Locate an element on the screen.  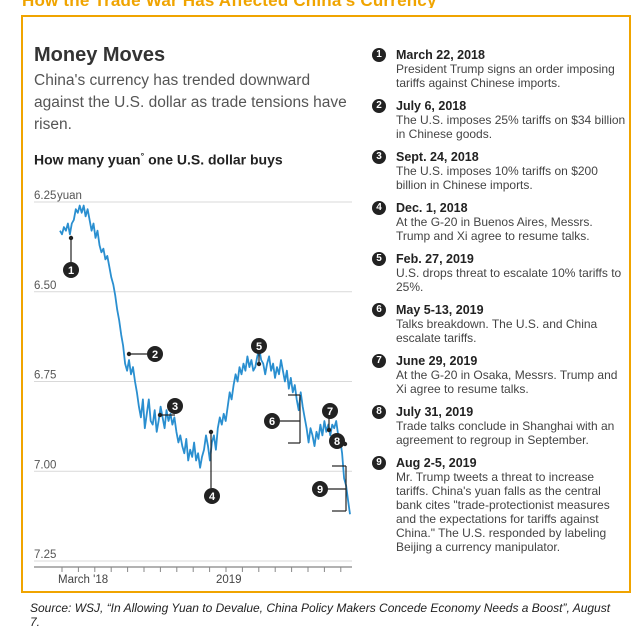
marker-1: 1 is located at coordinates (71, 270).